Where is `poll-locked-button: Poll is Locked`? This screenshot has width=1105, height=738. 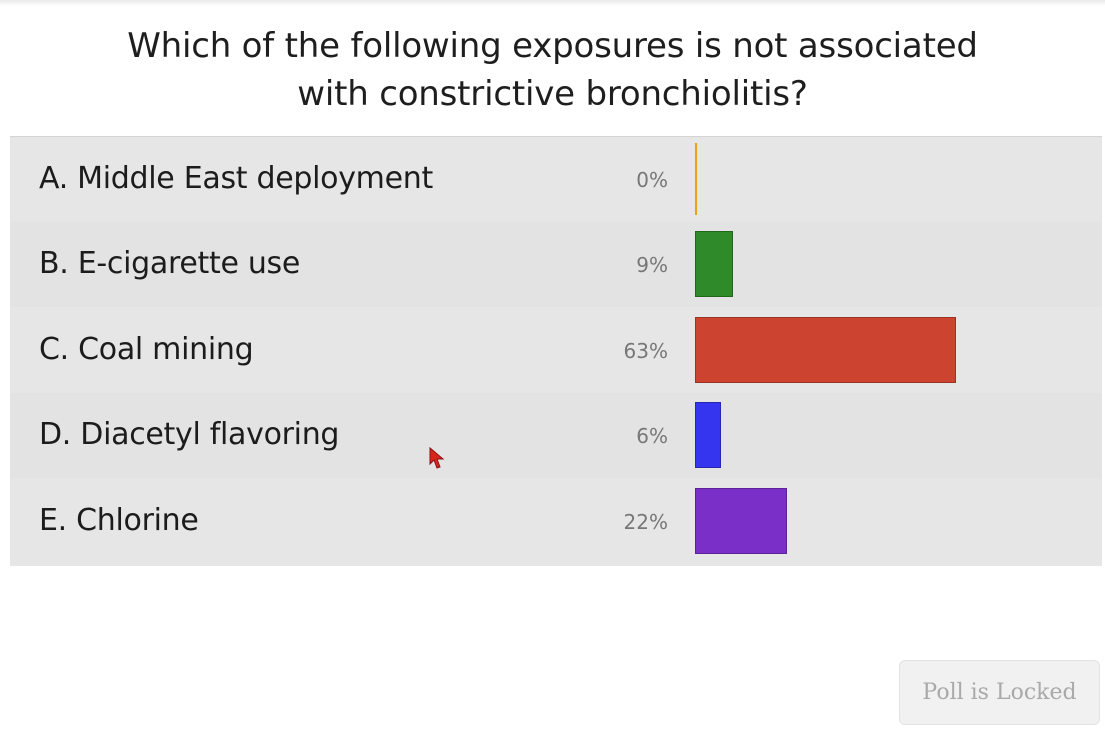 poll-locked-button: Poll is Locked is located at coordinates (999, 692).